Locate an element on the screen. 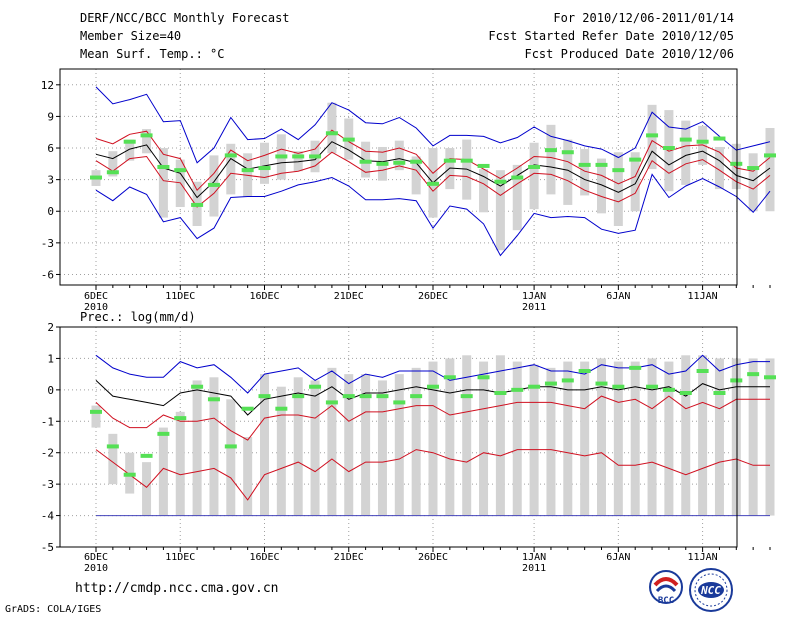  y-tick-label: 0 is located at coordinates (50, 211).